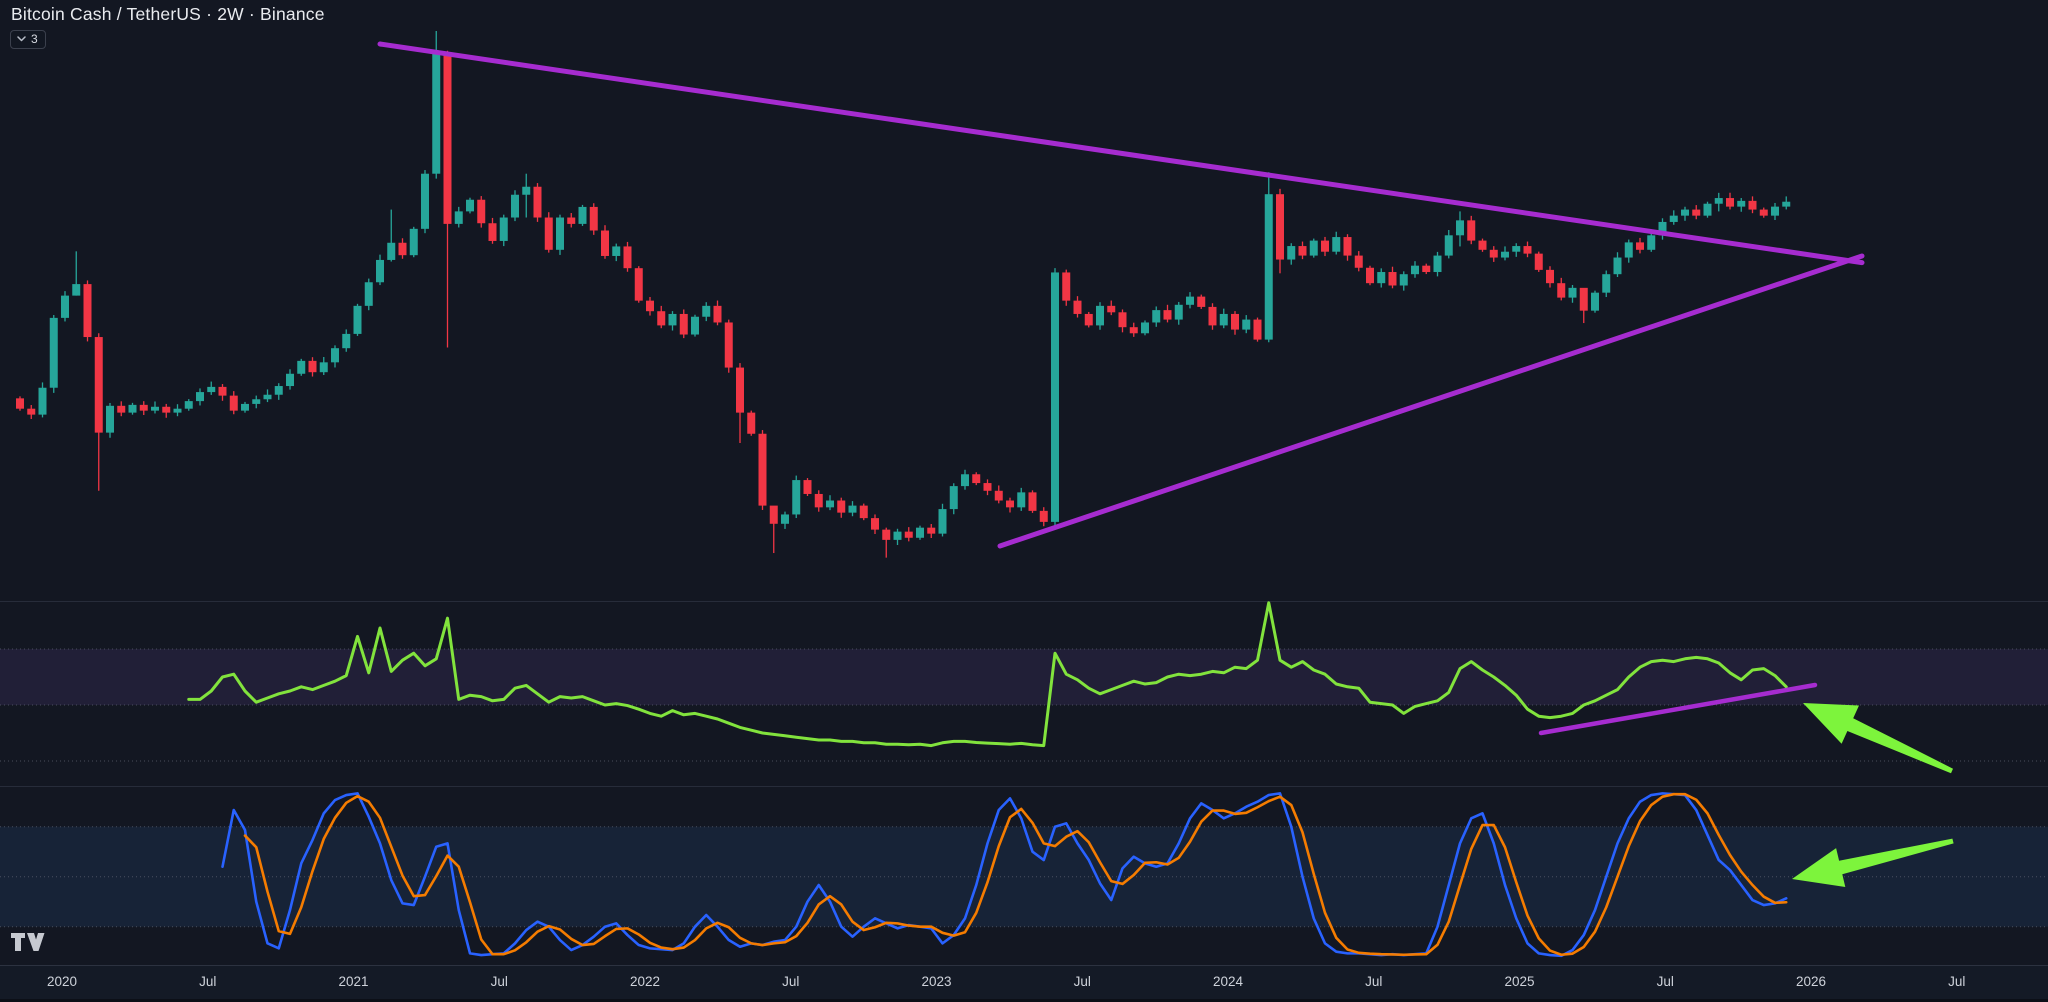 Image resolution: width=2048 pixels, height=1002 pixels. What do you see at coordinates (1811, 981) in the screenshot?
I see `time-axis-label: 2026` at bounding box center [1811, 981].